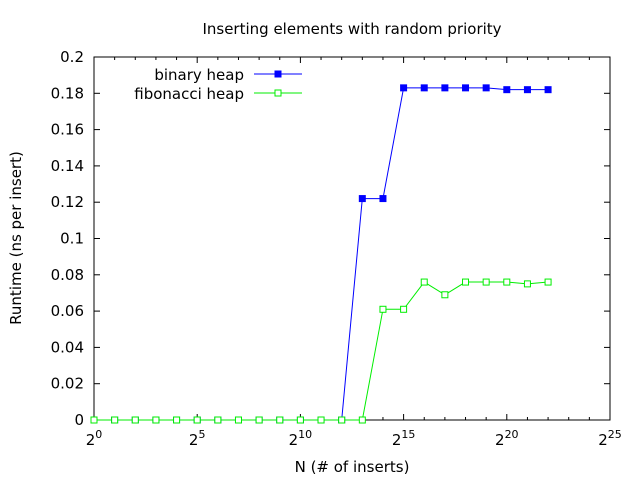 The image size is (640, 480). I want to click on y-tick-label: 0, so click(79, 420).